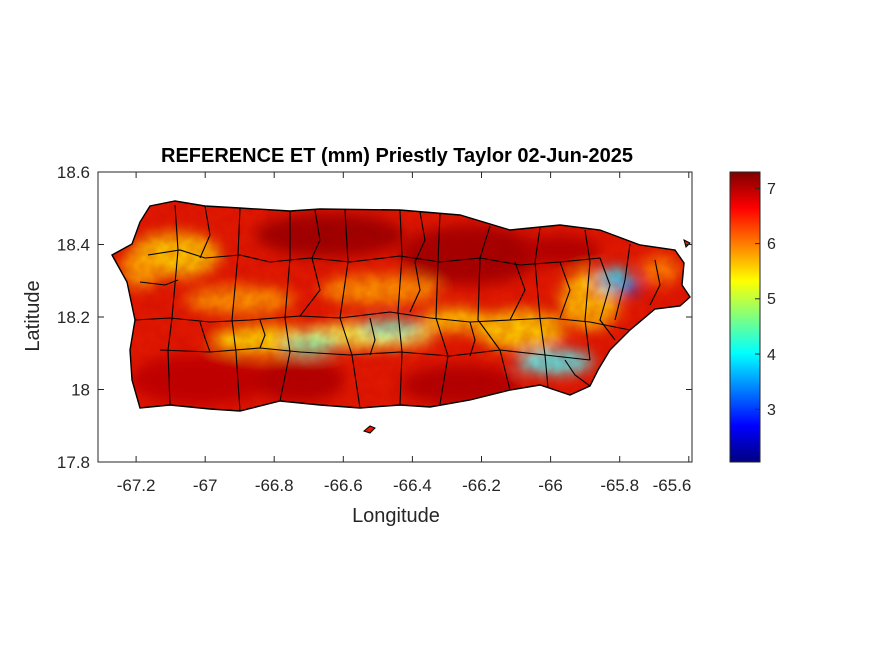 The width and height of the screenshot is (875, 656). What do you see at coordinates (526, 336) in the screenshot?
I see `small-islands` at bounding box center [526, 336].